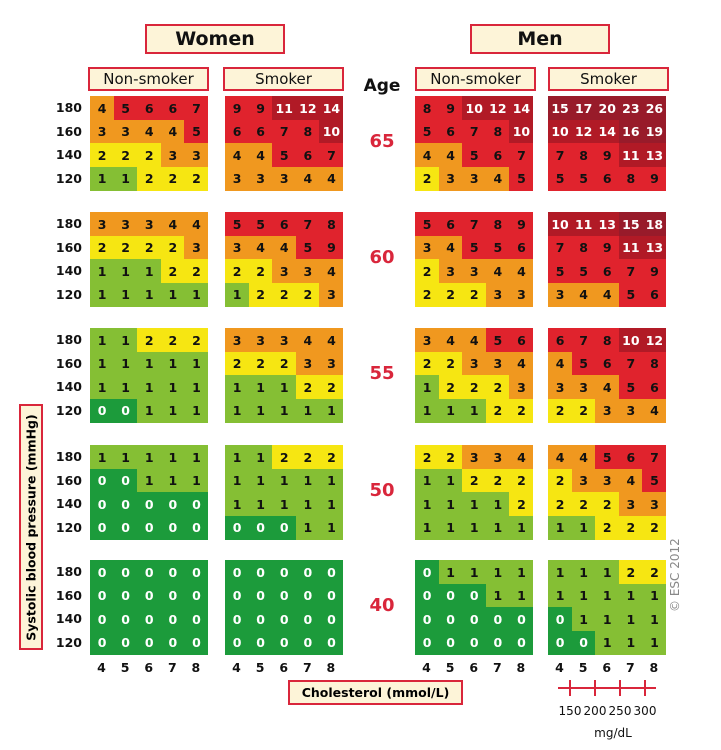 This screenshot has width=721, height=750. I want to click on cholesterol-tick: 8, so click(331, 667).